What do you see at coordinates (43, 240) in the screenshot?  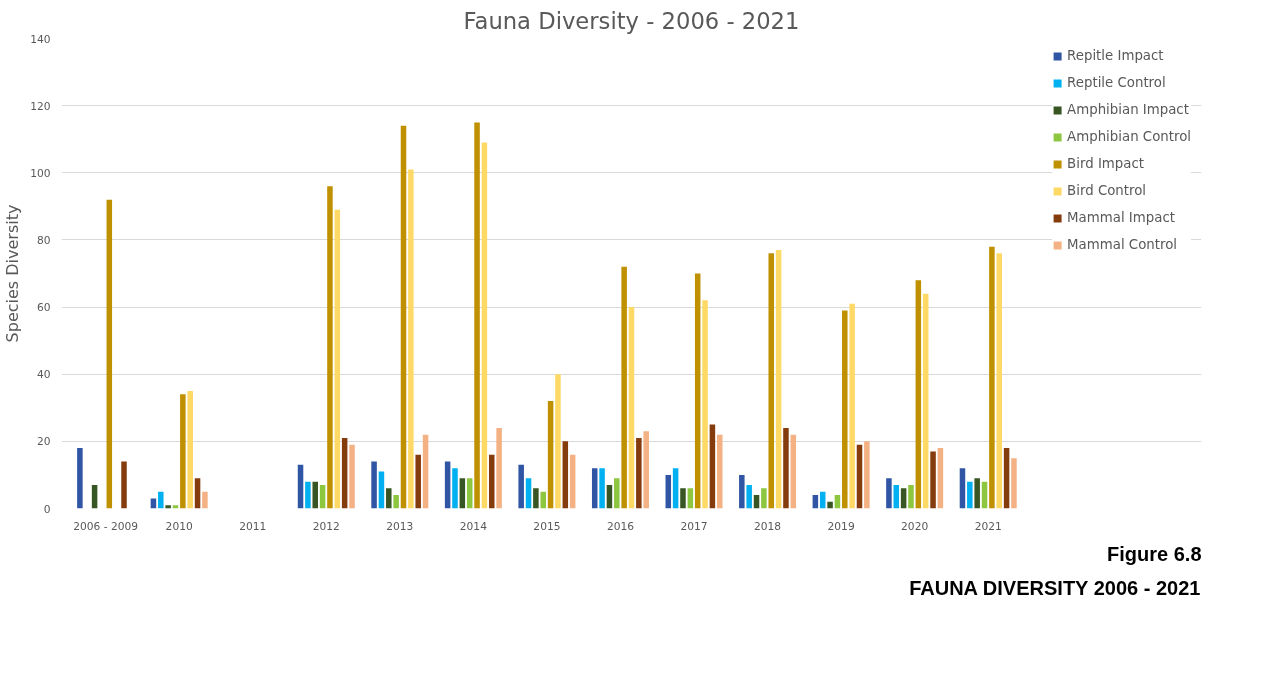 I see `y-tick-label: 80` at bounding box center [43, 240].